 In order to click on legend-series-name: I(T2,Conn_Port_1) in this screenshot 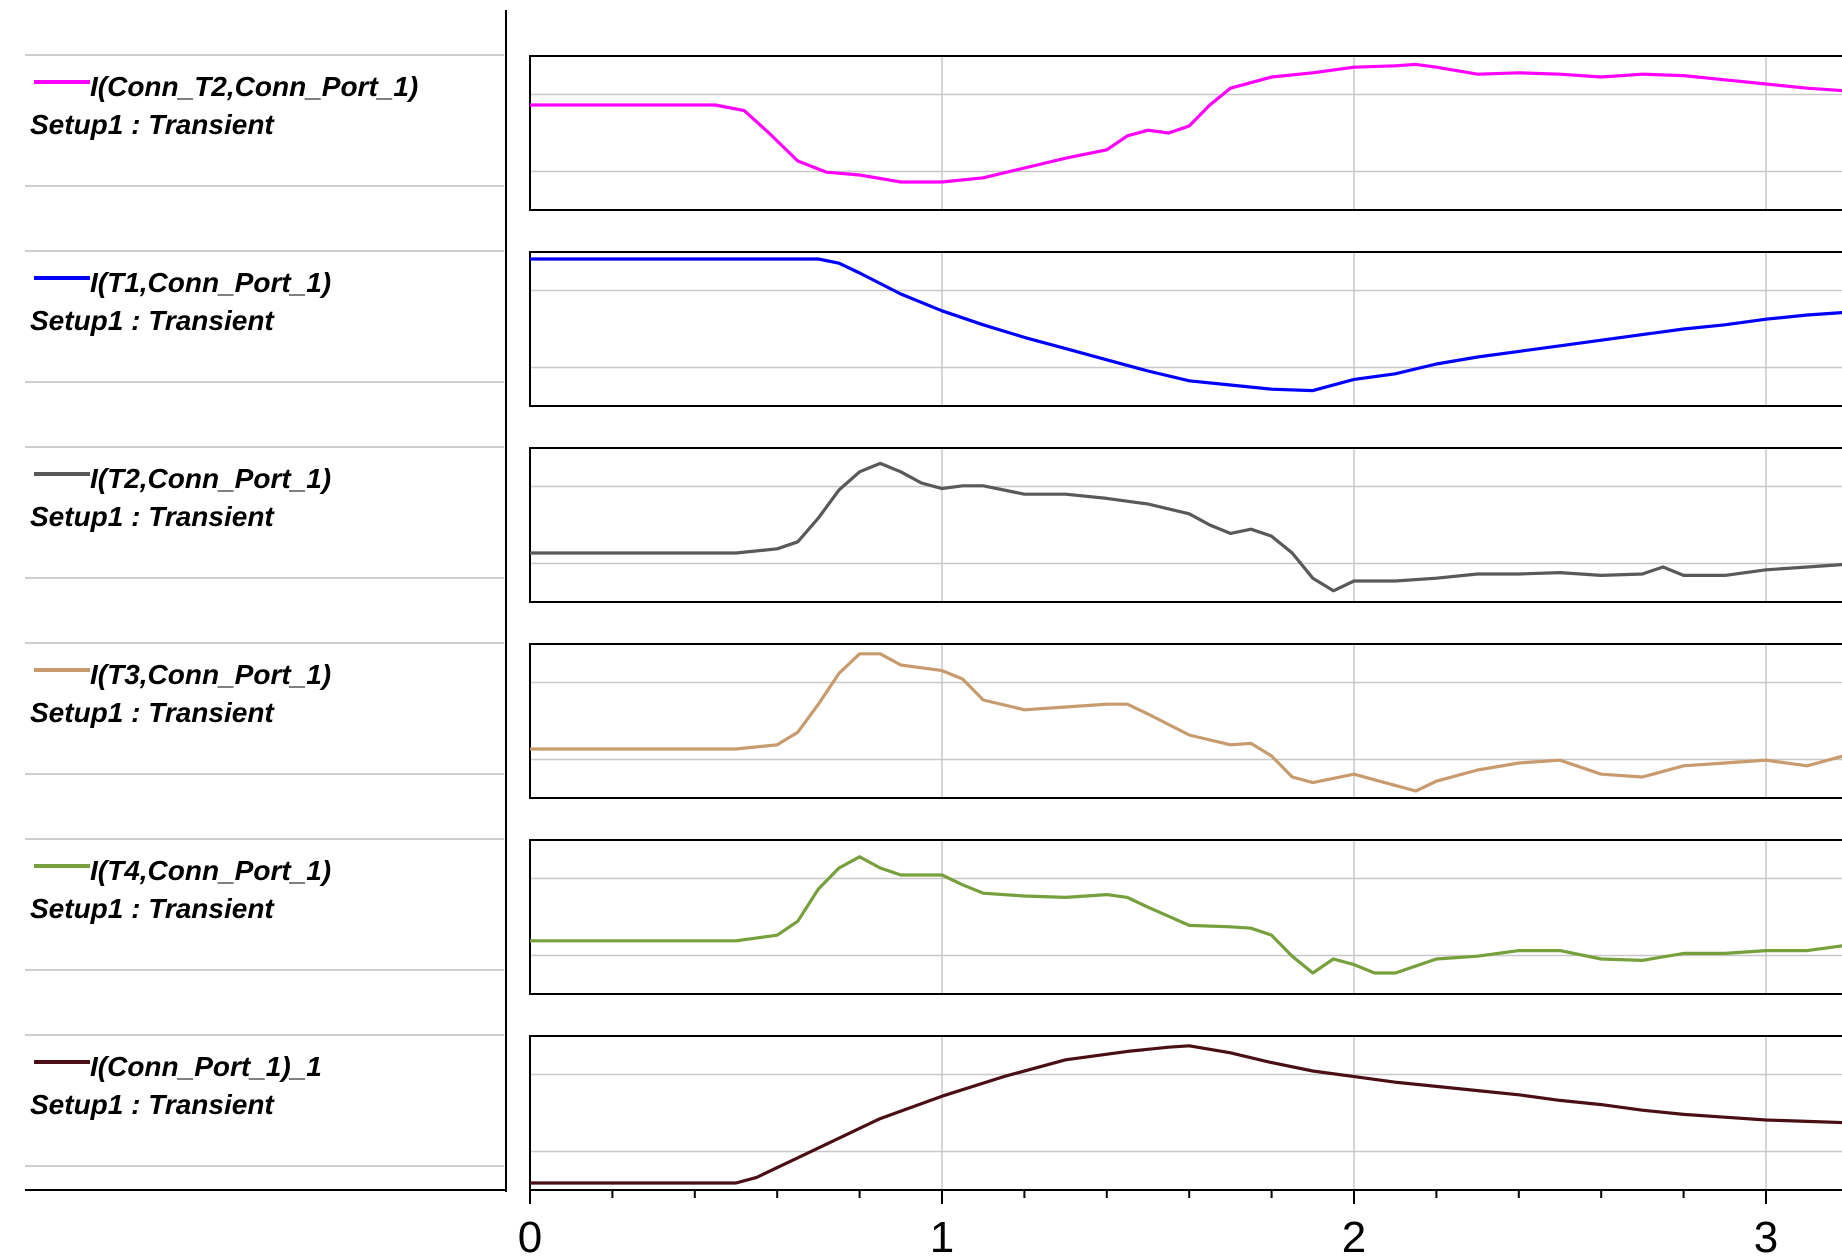, I will do `click(210, 478)`.